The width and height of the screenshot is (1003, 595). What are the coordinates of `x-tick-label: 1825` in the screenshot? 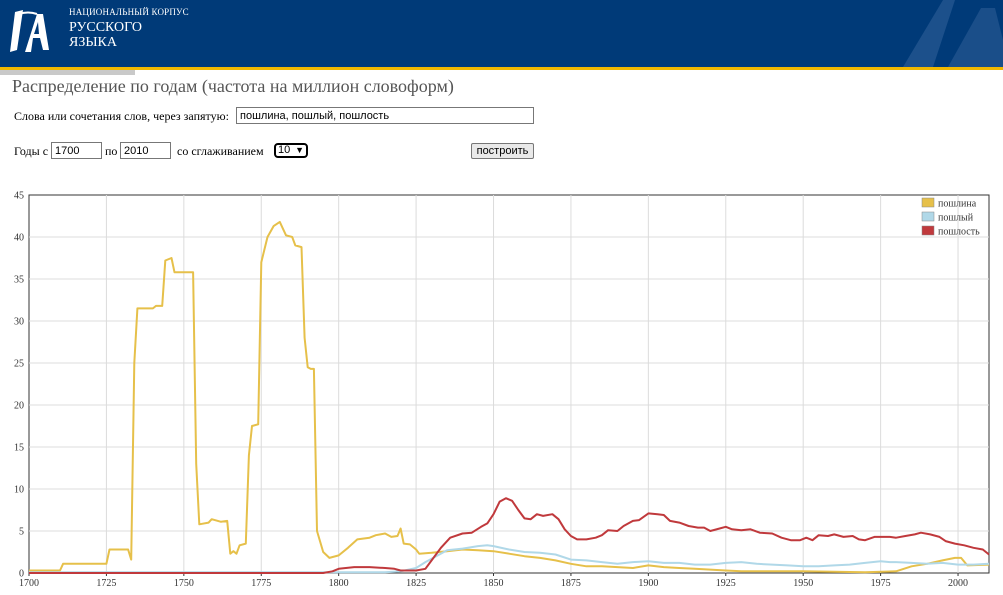 It's located at (416, 583).